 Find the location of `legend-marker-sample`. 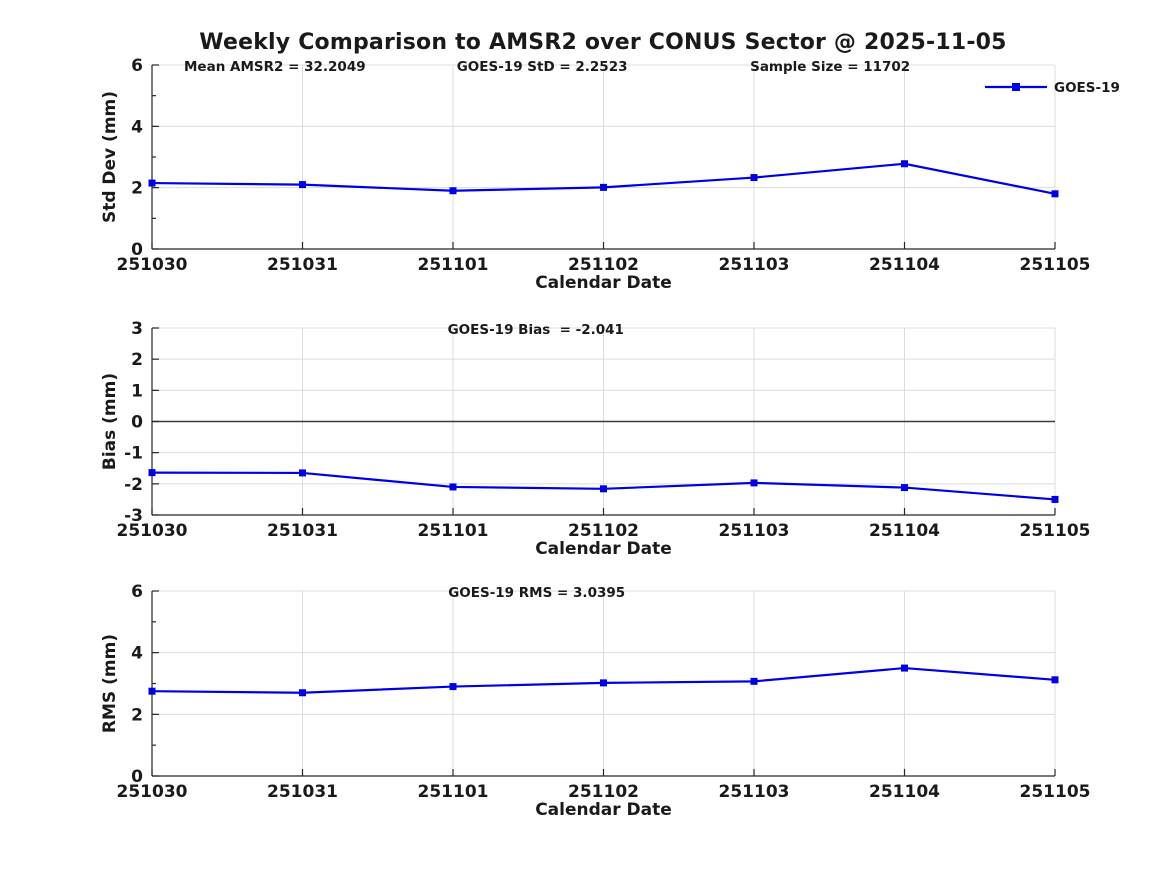

legend-marker-sample is located at coordinates (1016, 87).